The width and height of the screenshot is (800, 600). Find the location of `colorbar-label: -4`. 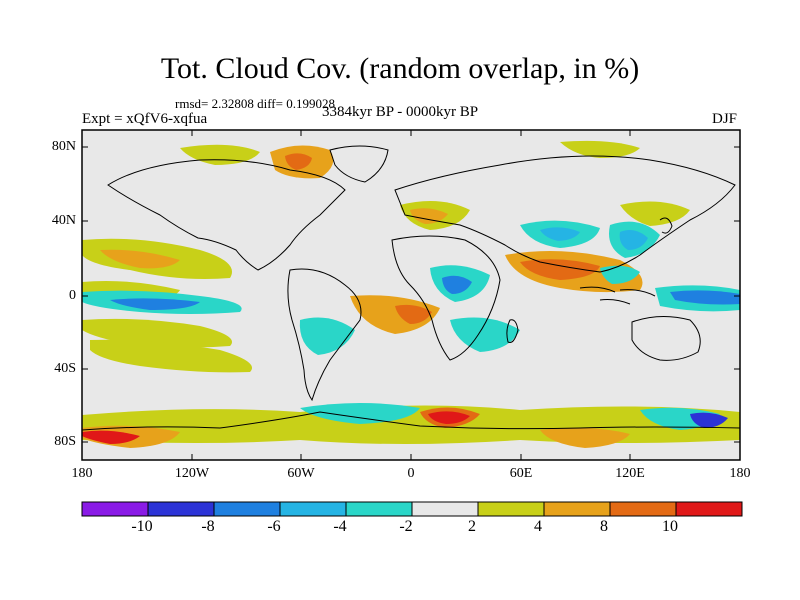

colorbar-label: -4 is located at coordinates (340, 526).